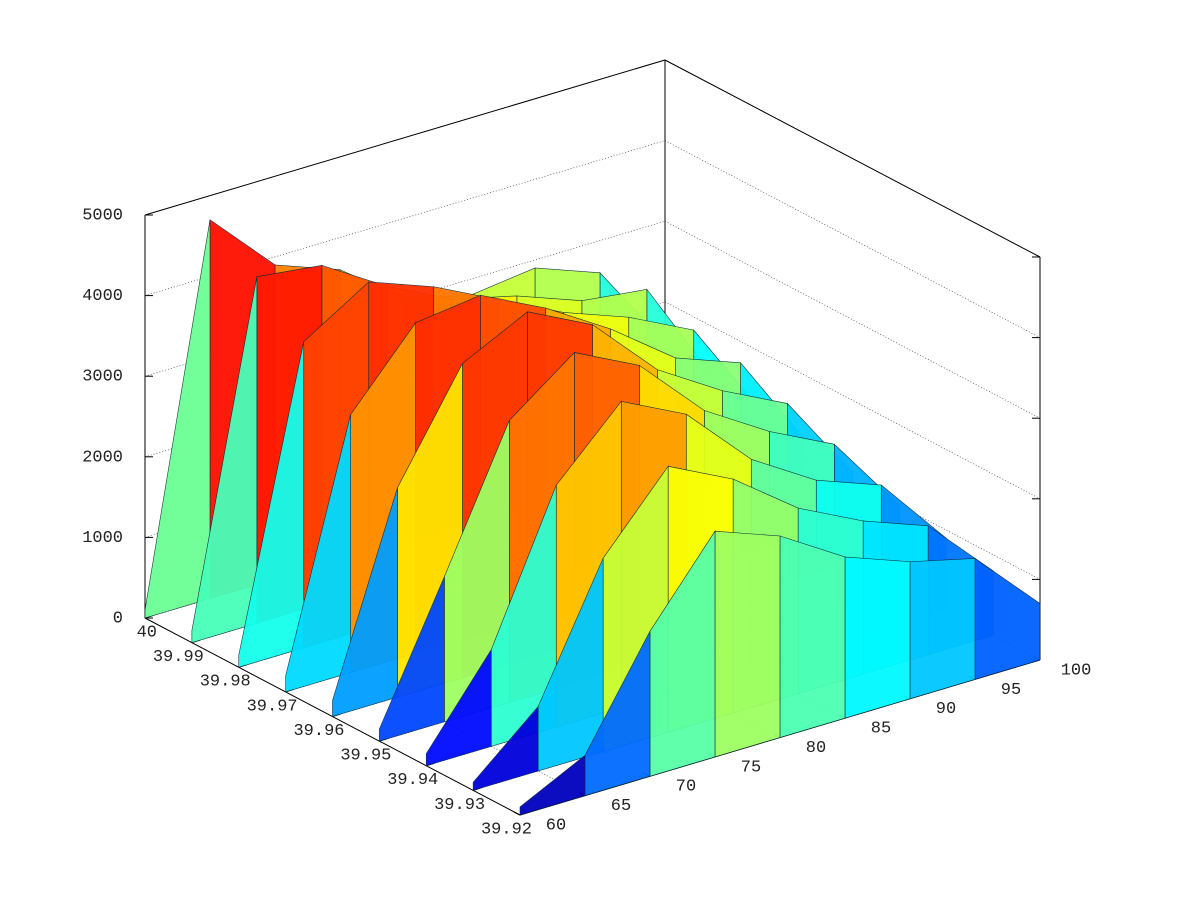  What do you see at coordinates (102, 215) in the screenshot?
I see `z-tick-label: 5000` at bounding box center [102, 215].